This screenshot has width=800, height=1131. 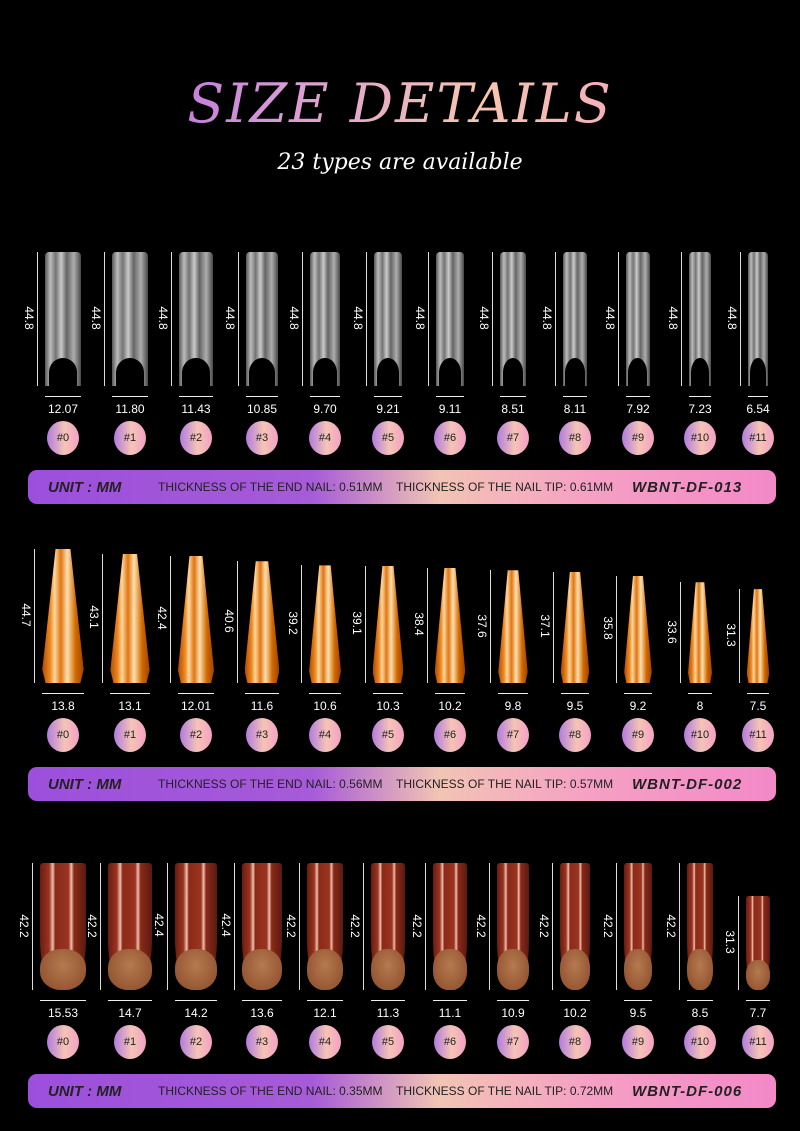 What do you see at coordinates (513, 1013) in the screenshot?
I see `width-label: 10.9` at bounding box center [513, 1013].